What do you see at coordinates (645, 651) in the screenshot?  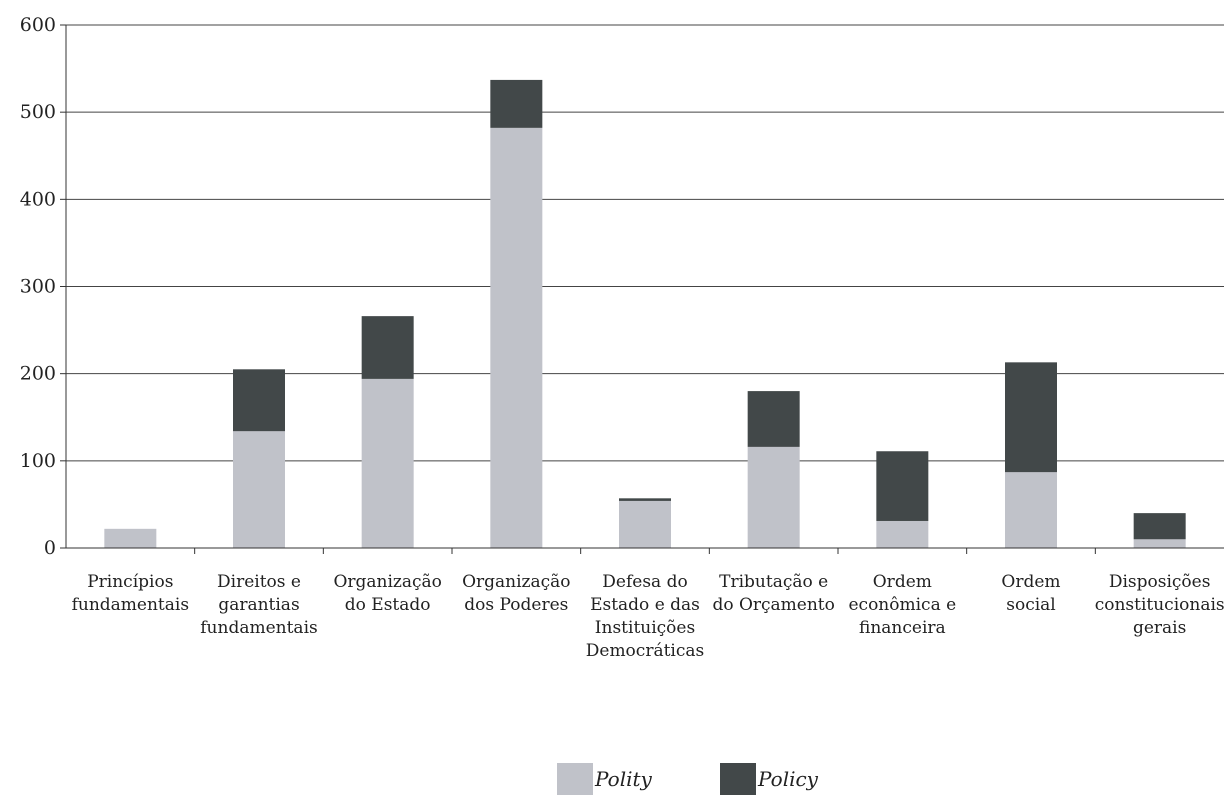 I see `x-category-label: Democráticas` at bounding box center [645, 651].